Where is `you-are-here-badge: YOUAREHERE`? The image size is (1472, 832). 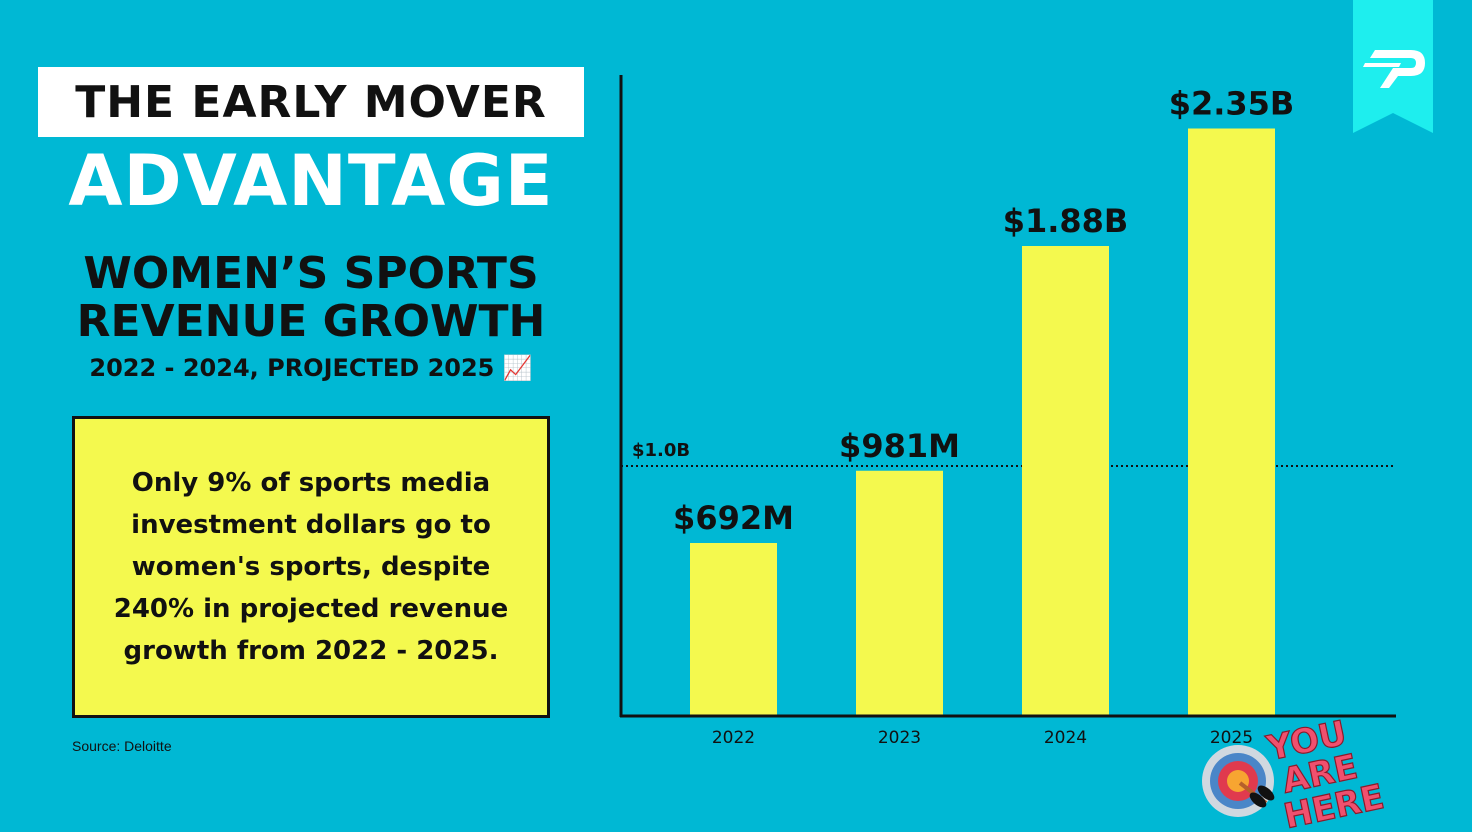
you-are-here-badge: YOUAREHERE is located at coordinates (1295, 770).